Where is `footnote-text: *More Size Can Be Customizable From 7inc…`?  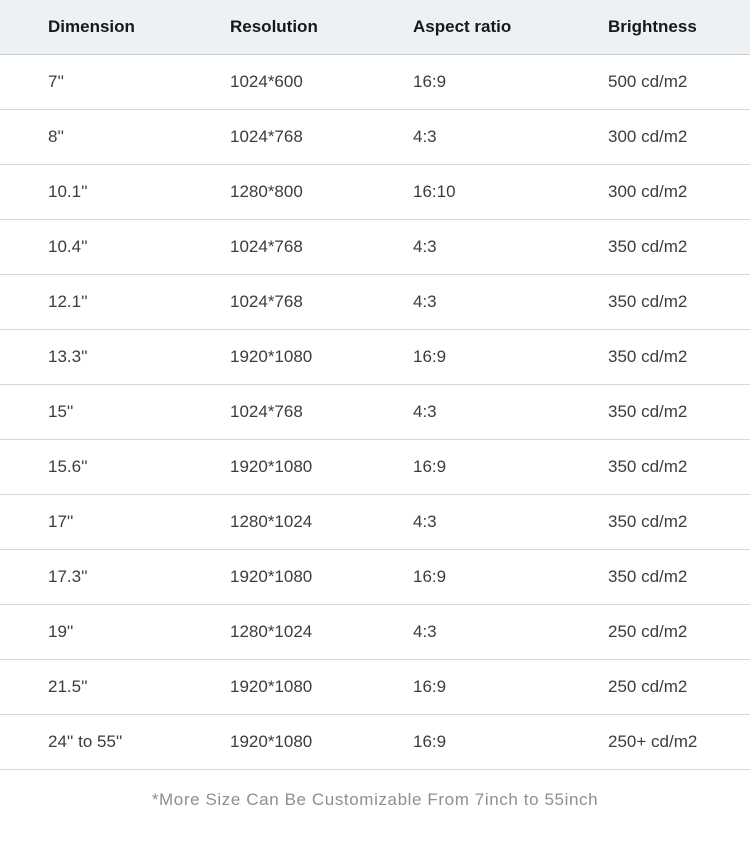
footnote-text: *More Size Can Be Customizable From 7inc… is located at coordinates (375, 799).